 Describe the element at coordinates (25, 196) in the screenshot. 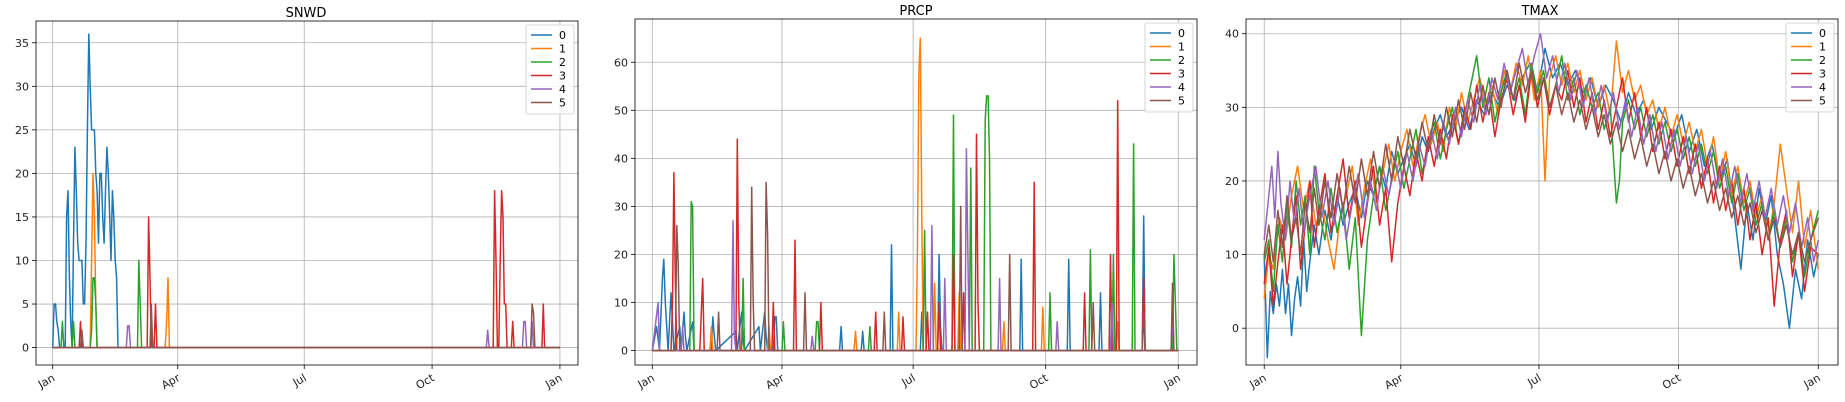

I see `snwd-y-axis: 0 5 10 15 20 25 30 35` at that location.